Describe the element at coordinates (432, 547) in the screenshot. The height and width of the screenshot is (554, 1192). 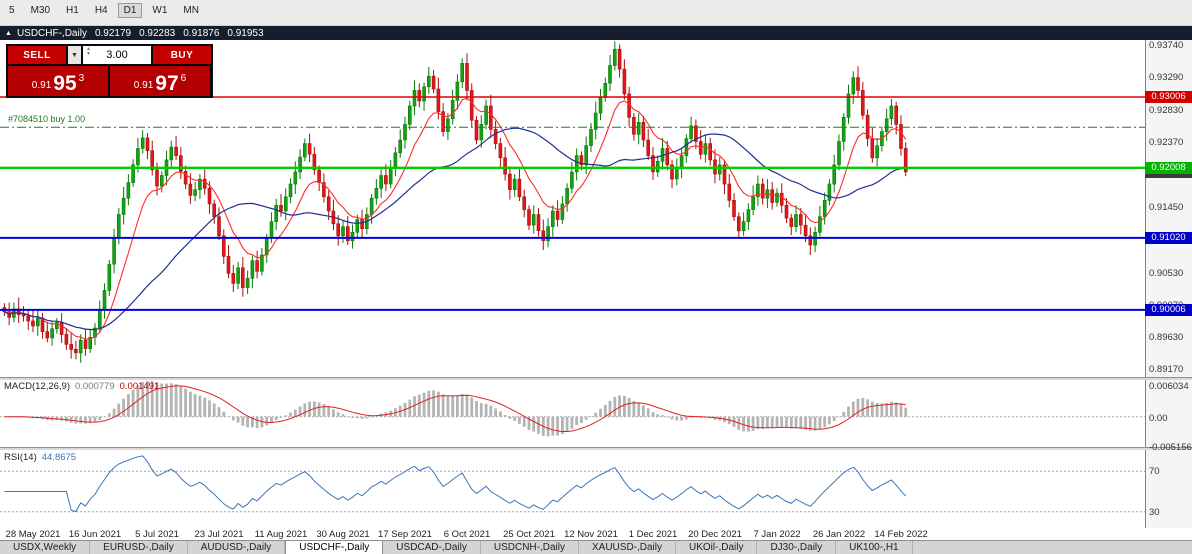
I see `chart-tab: USDCAD-,Daily` at that location.